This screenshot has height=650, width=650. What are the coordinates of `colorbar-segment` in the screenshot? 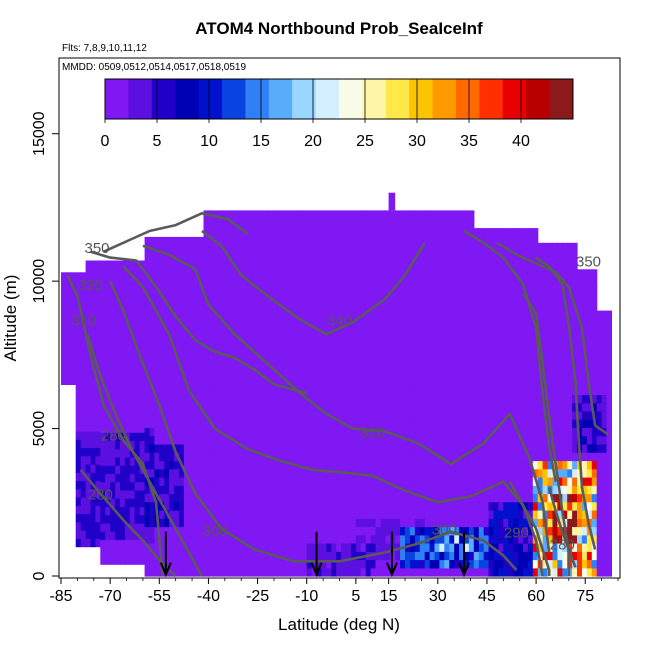 It's located at (351, 99).